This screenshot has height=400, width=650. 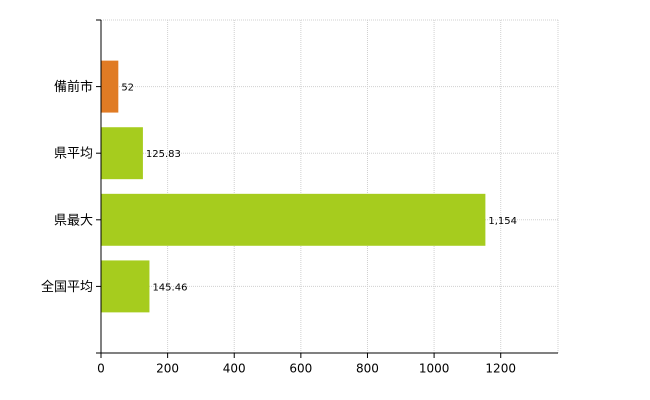 What do you see at coordinates (73, 87) in the screenshot?
I see `y-tick-label: 備前市` at bounding box center [73, 87].